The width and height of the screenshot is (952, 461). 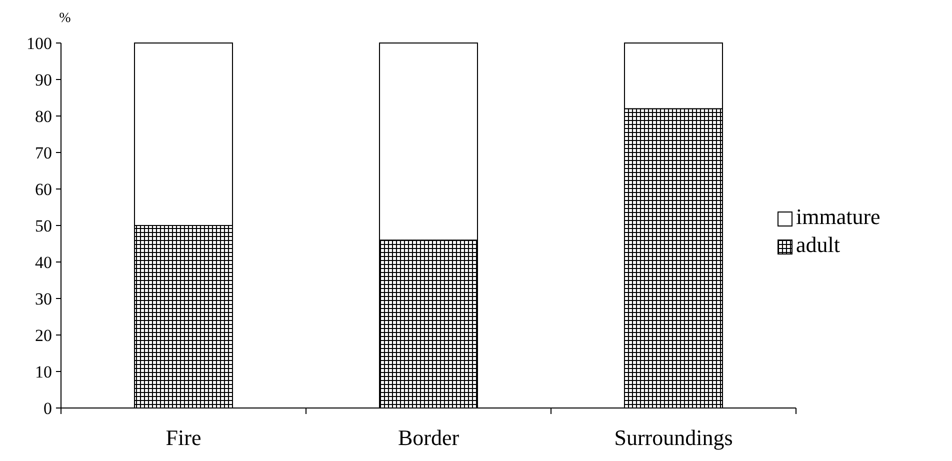 What do you see at coordinates (43, 262) in the screenshot?
I see `y-tick-label: 40` at bounding box center [43, 262].